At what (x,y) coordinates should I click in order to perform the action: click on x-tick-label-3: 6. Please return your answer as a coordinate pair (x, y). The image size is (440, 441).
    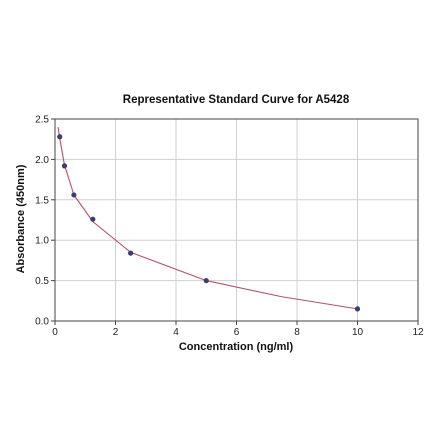
    Looking at the image, I should click on (237, 332).